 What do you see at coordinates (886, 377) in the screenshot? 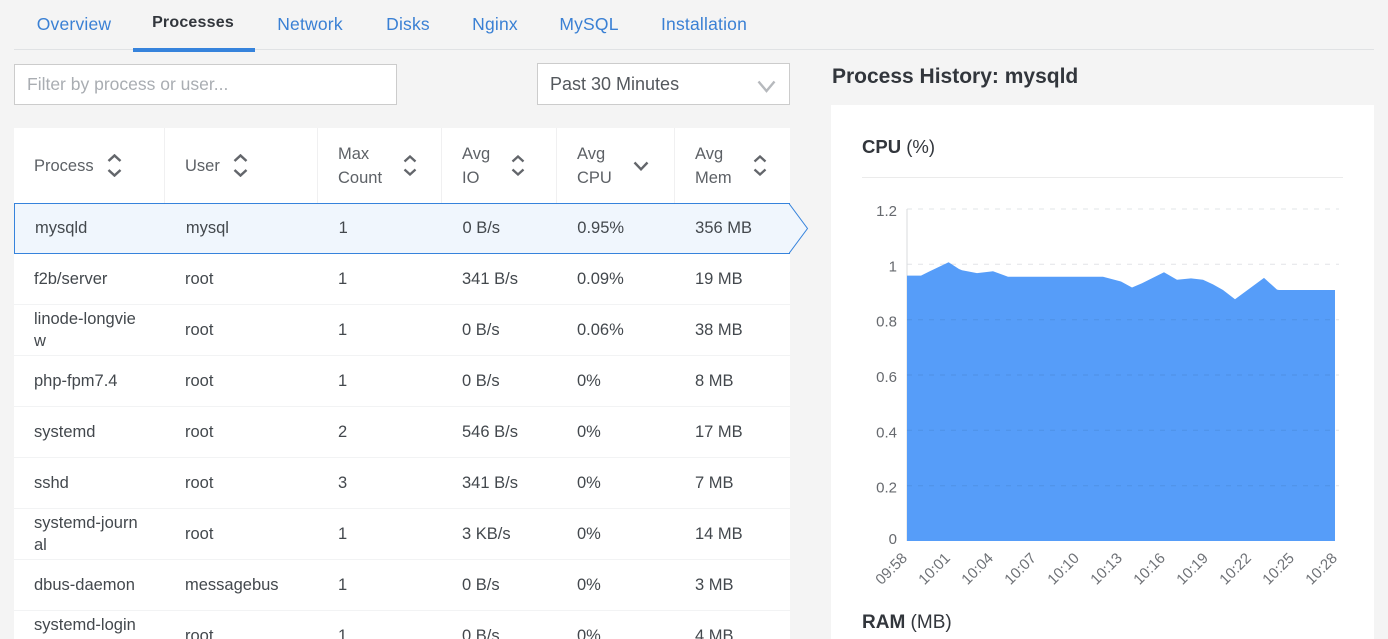
I see `svg-text: 0.6` at bounding box center [886, 377].